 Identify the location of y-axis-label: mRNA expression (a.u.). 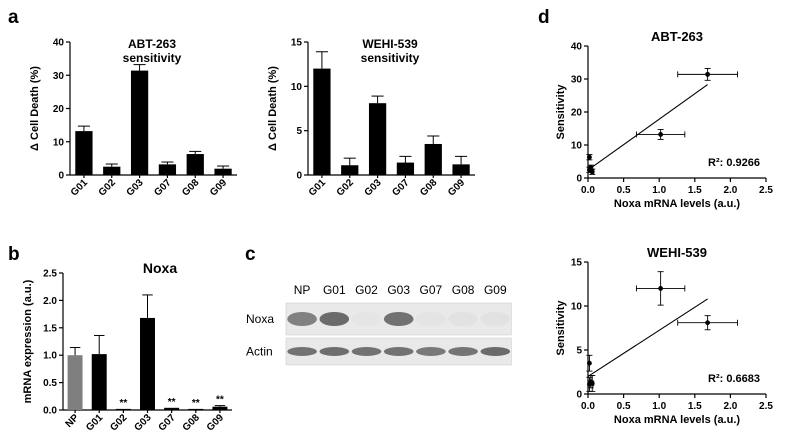
(28, 341).